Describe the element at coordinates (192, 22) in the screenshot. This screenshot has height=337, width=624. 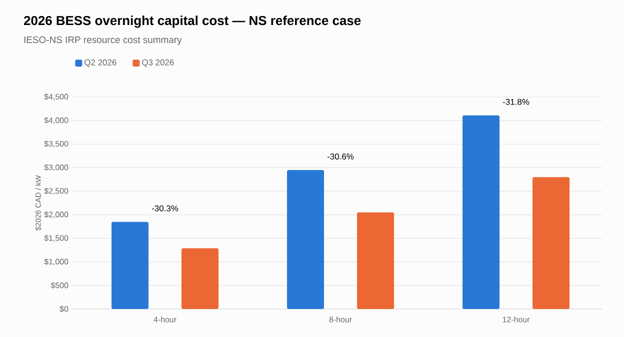
I see `chart-title: 2026 BESS overnight capital cost — NS reference case` at that location.